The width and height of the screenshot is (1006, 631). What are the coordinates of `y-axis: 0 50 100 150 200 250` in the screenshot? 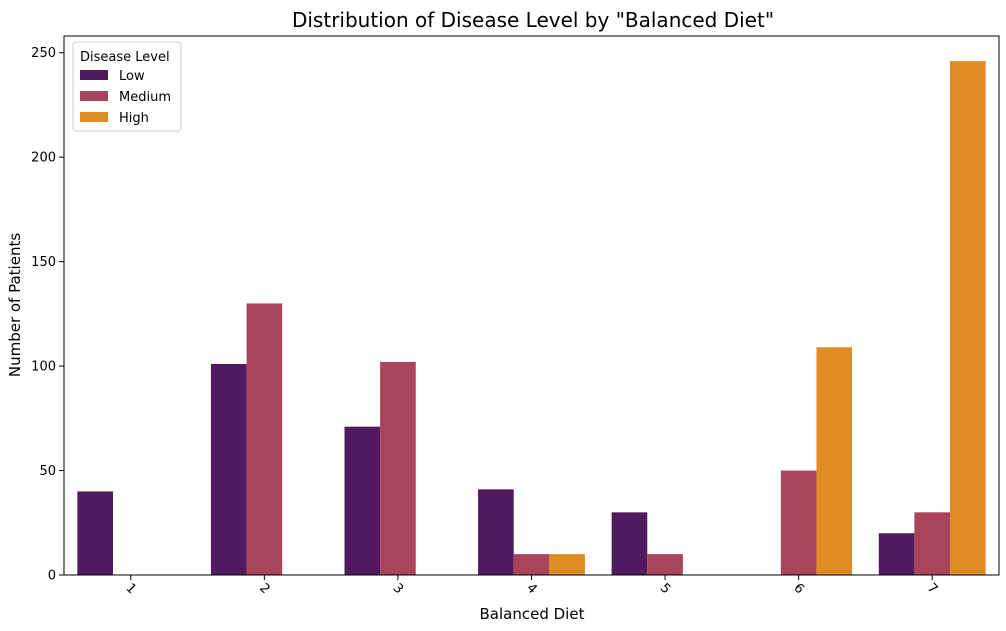 It's located at (47, 315).